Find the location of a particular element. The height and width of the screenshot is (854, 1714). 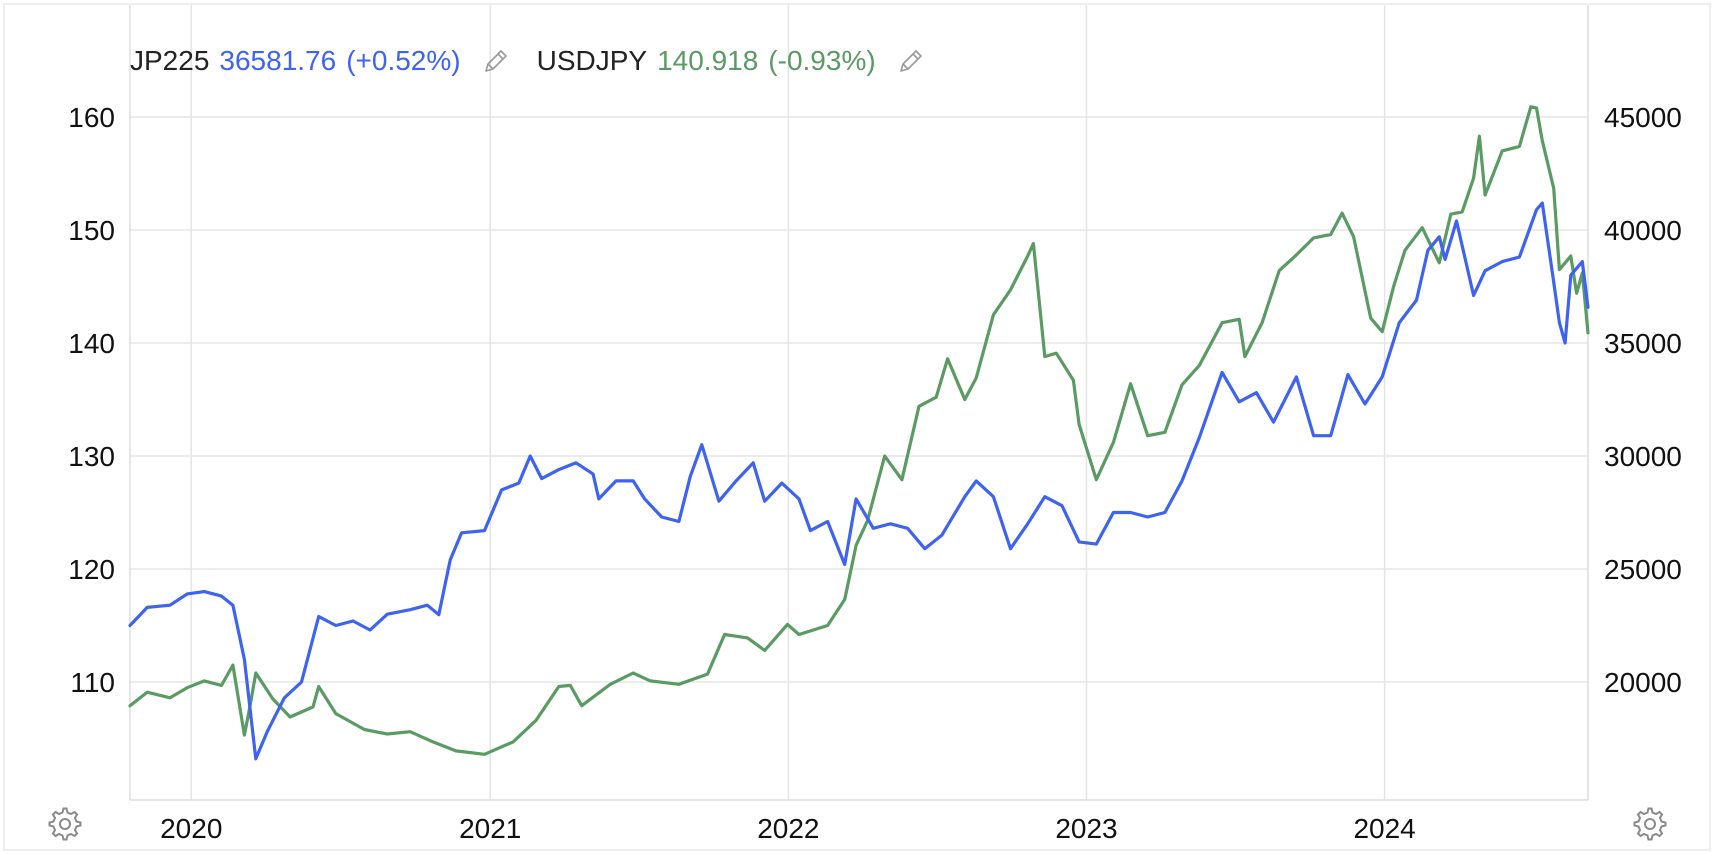

left-axis: 110 120 130 140 150 160 is located at coordinates (91, 400).